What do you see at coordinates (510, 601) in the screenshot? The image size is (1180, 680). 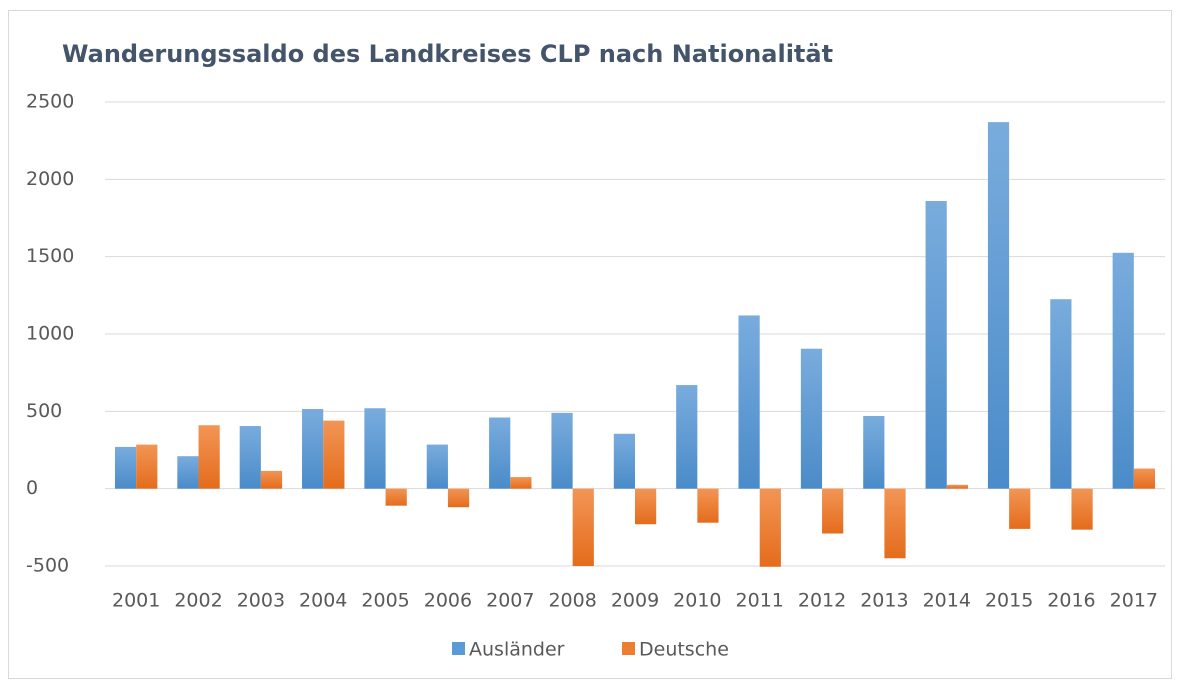 I see `x-tick-label: 2007` at bounding box center [510, 601].